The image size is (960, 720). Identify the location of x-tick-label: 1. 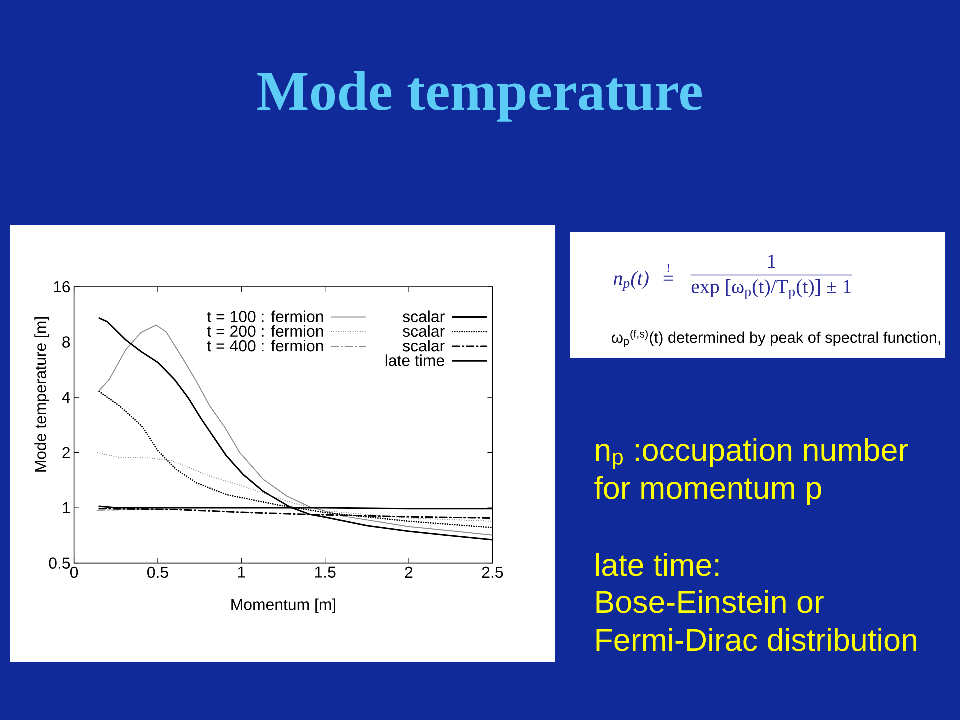
(242, 572).